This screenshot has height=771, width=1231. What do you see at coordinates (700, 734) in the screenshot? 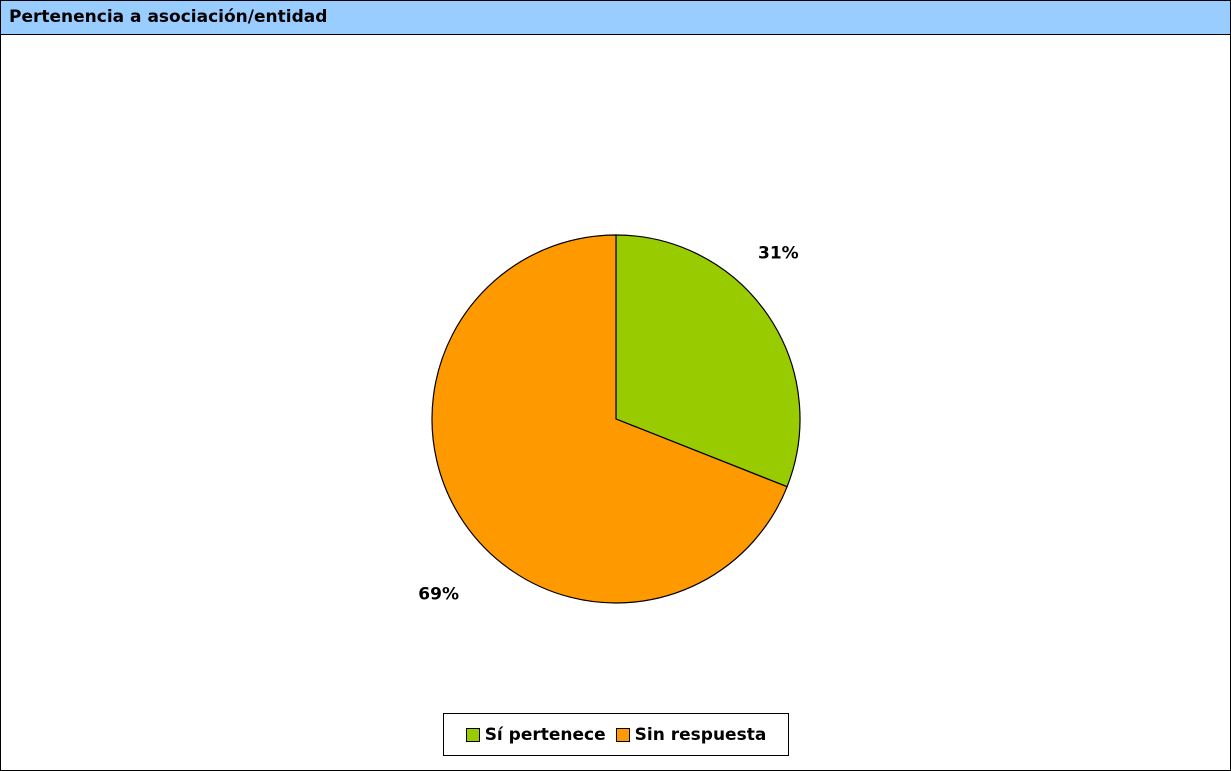
I see `legend-label-sin-respuesta: Sin respuesta` at bounding box center [700, 734].